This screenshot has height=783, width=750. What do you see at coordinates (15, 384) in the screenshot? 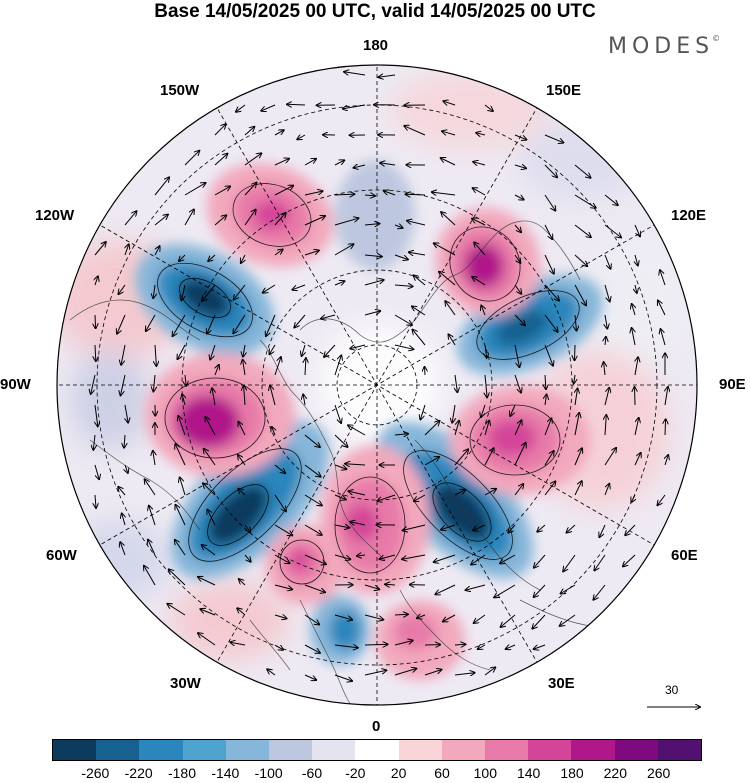
I see `lon-label-90w: 90W` at bounding box center [15, 384].